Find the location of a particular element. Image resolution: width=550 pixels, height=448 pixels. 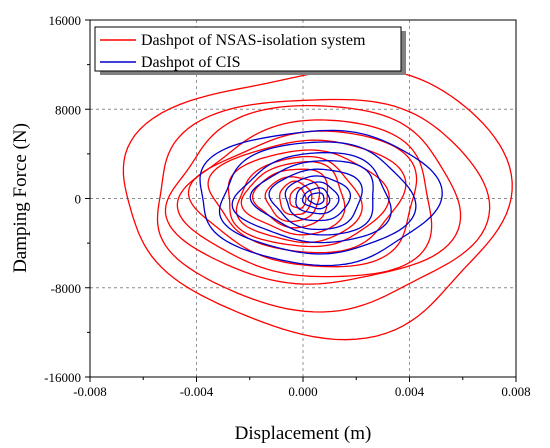

x-tick-label: 0.004 is located at coordinates (410, 391).